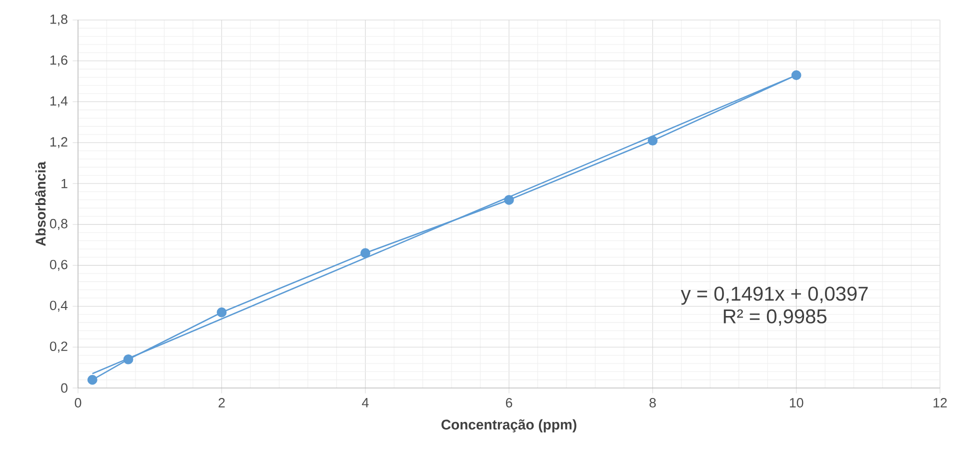  What do you see at coordinates (40, 204) in the screenshot?
I see `y-axis-title: Absorbância` at bounding box center [40, 204].